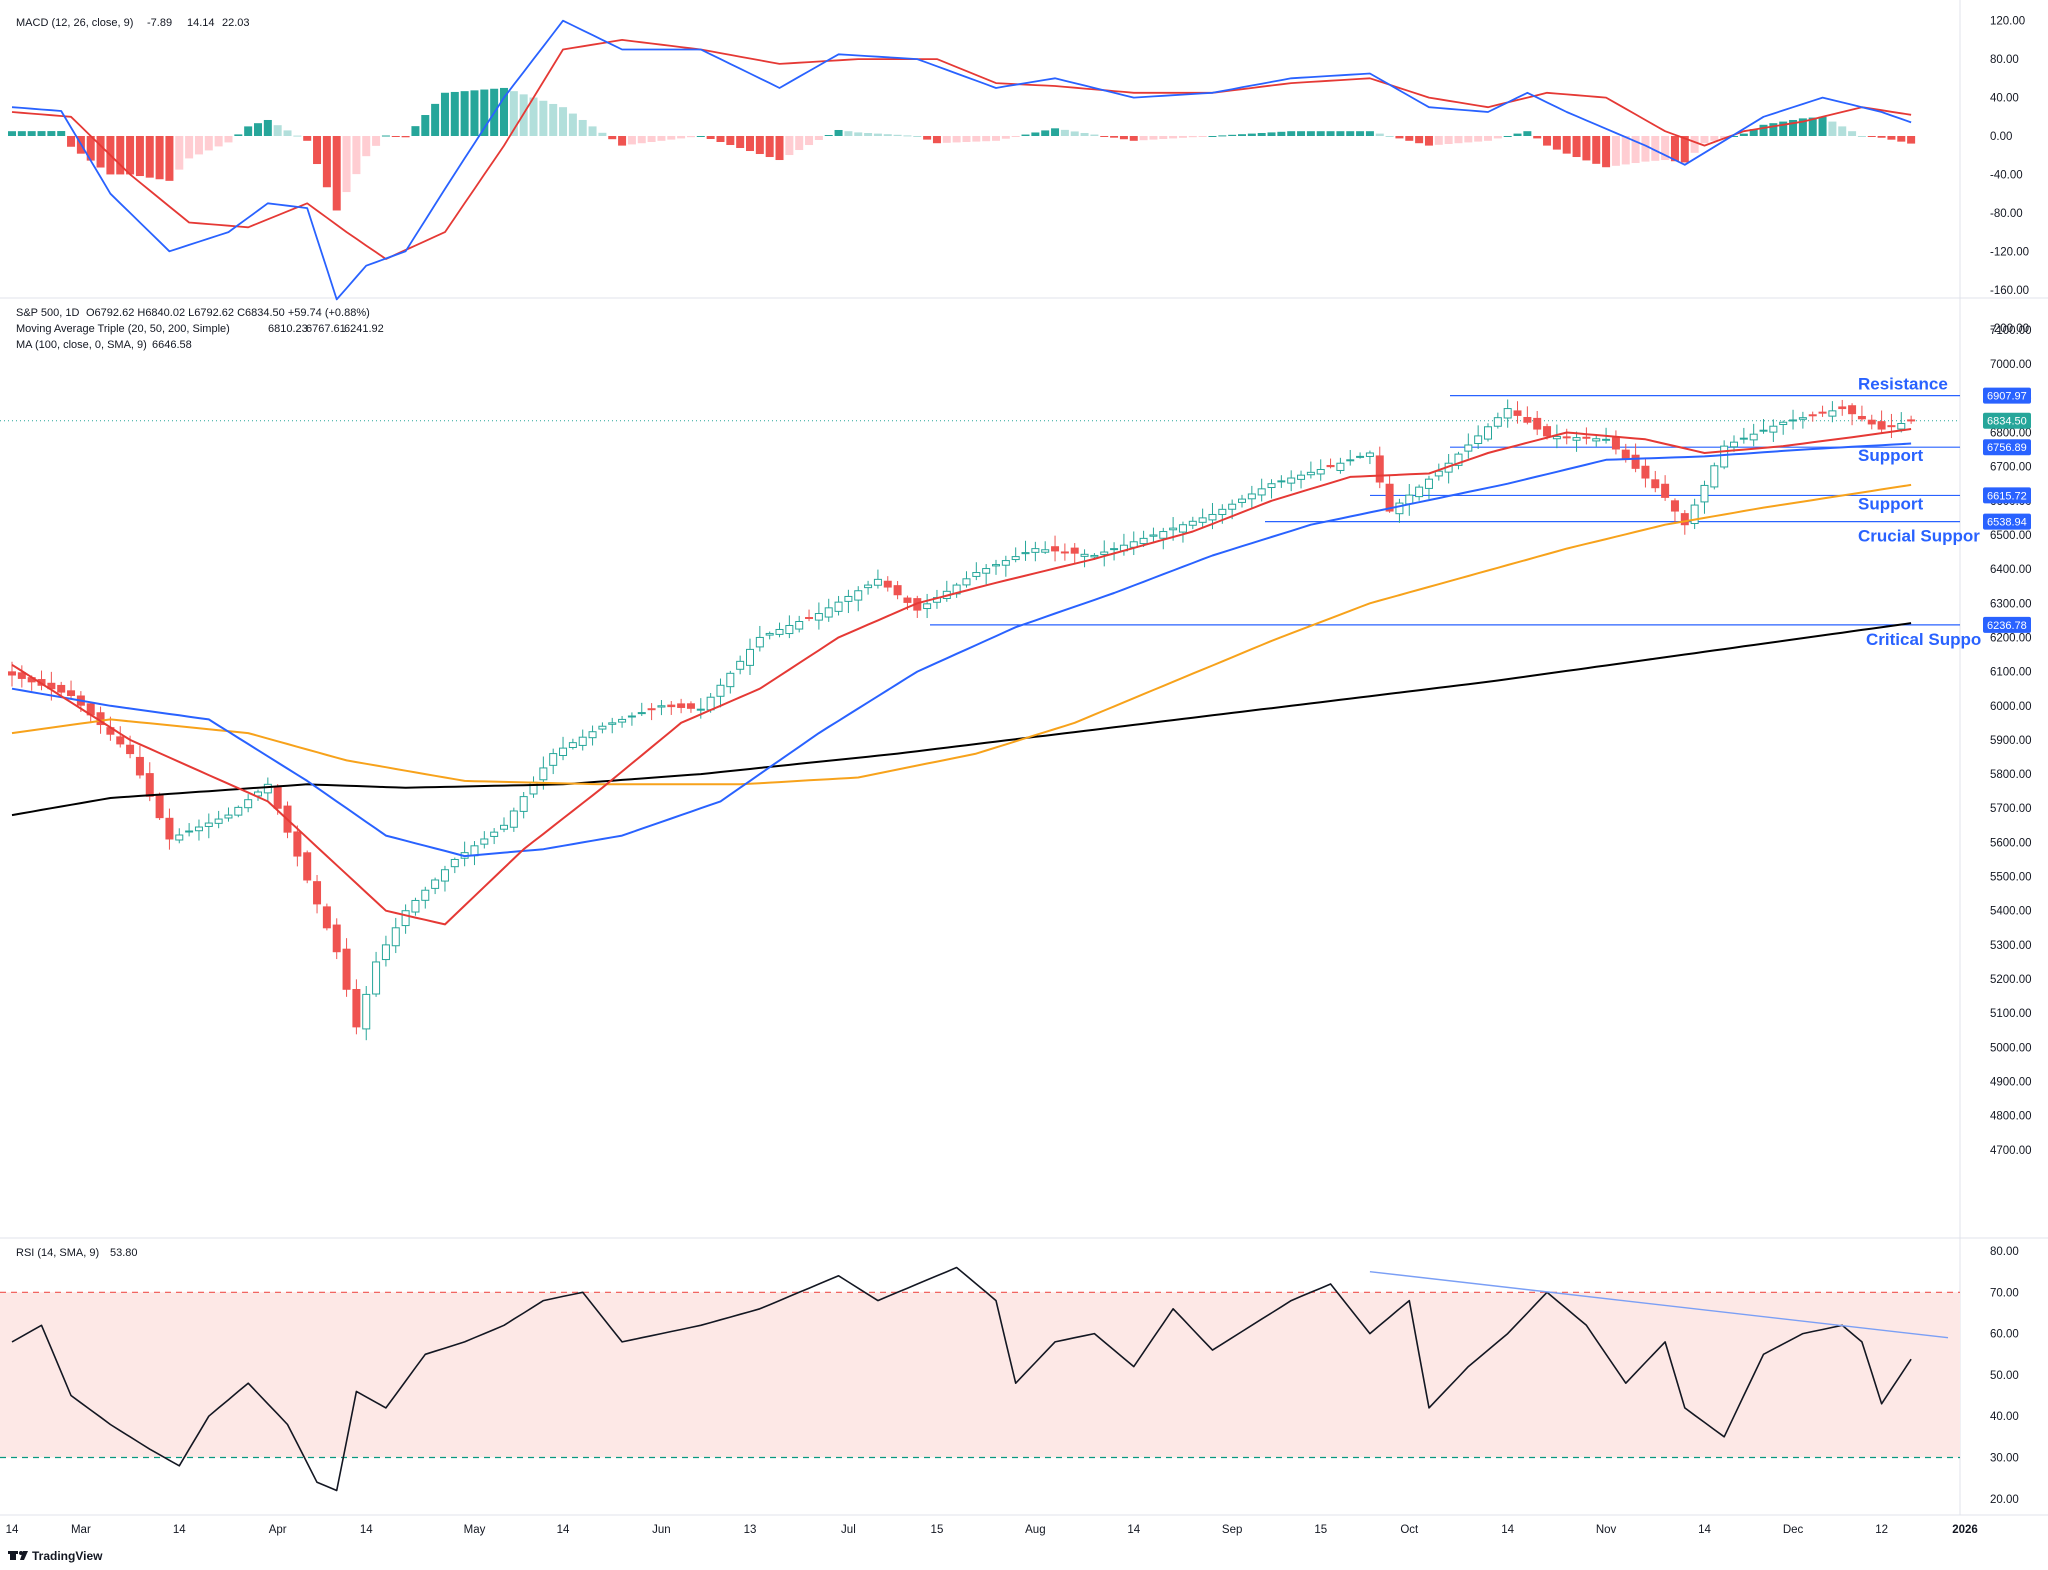 This screenshot has height=1570, width=2048. I want to click on rsi-y-axis: 80.00 70.00 60.00 50.00 40.00 30.00 20.00, so click(2004, 1376).